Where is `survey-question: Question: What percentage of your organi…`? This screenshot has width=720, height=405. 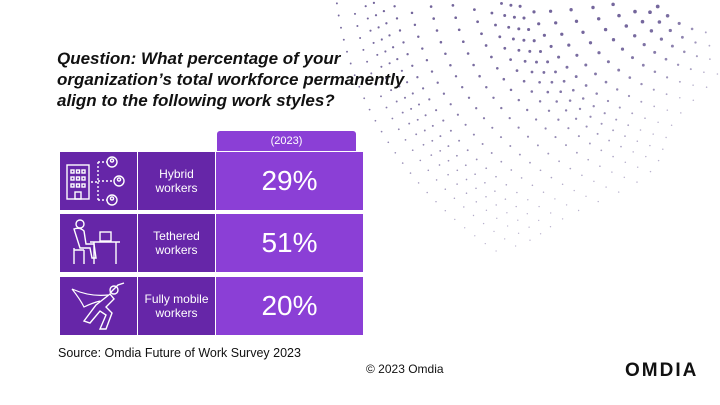 survey-question: Question: What percentage of your organi… is located at coordinates (231, 79).